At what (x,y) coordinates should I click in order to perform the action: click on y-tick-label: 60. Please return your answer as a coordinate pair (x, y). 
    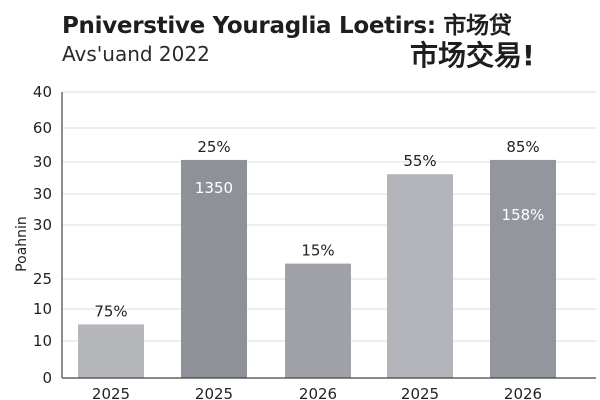
    Looking at the image, I should click on (42, 128).